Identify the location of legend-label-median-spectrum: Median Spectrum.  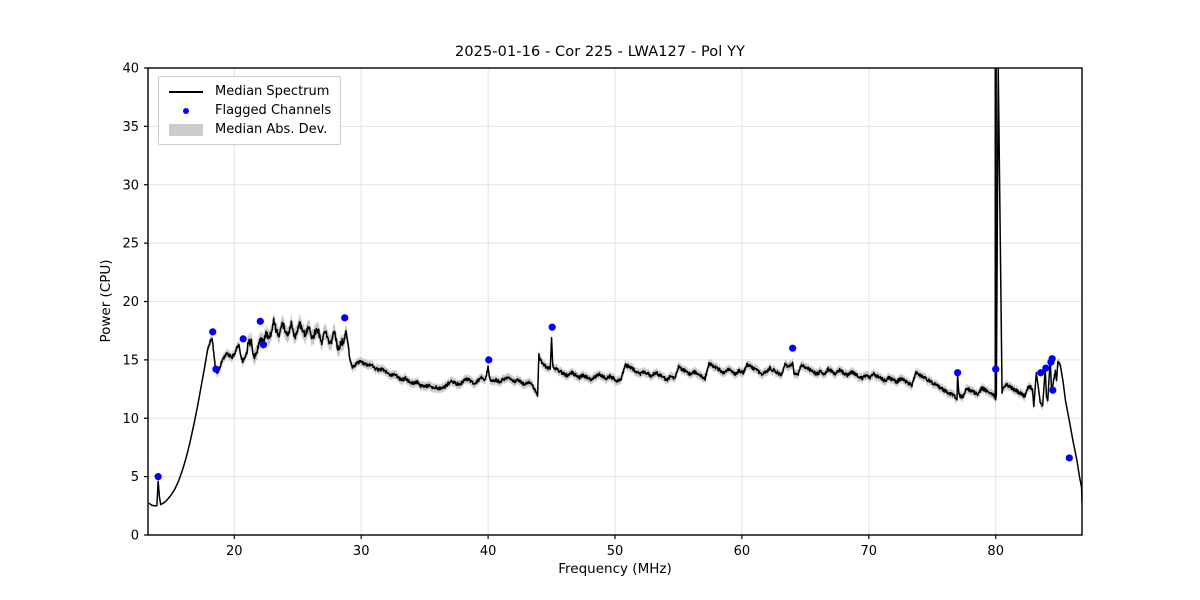
(272, 91).